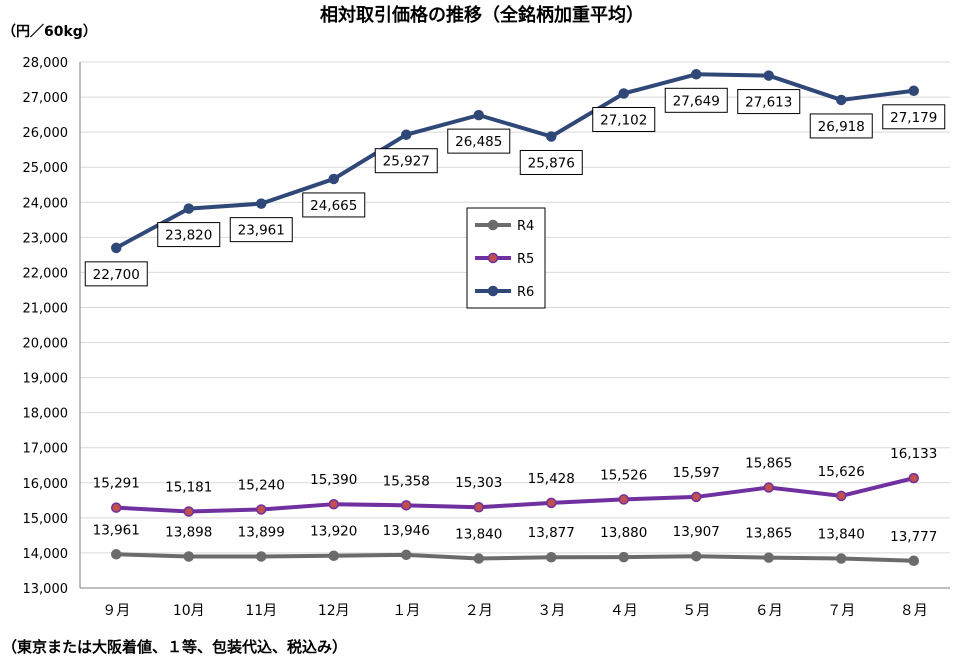  Describe the element at coordinates (478, 483) in the screenshot. I see `data-label-R5: 15,303` at that location.